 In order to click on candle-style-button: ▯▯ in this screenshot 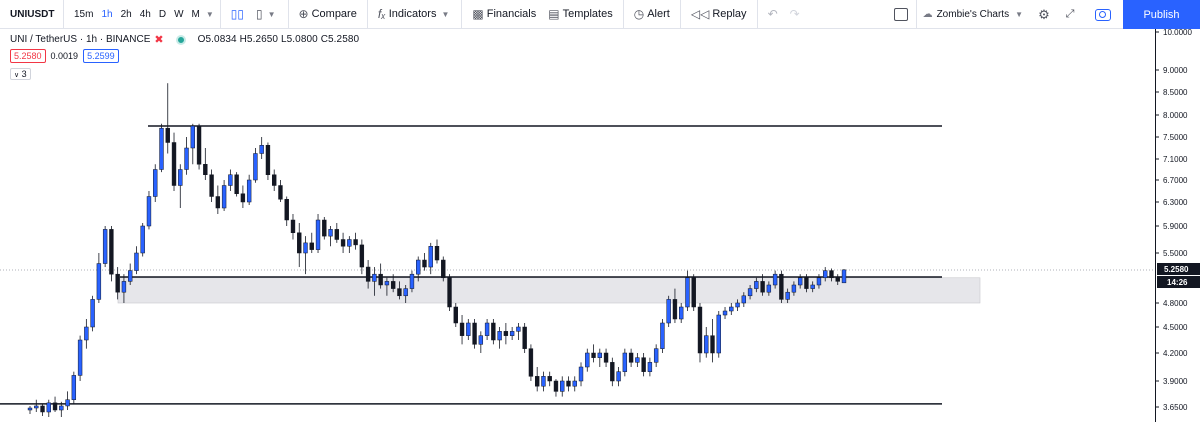, I will do `click(237, 14)`.